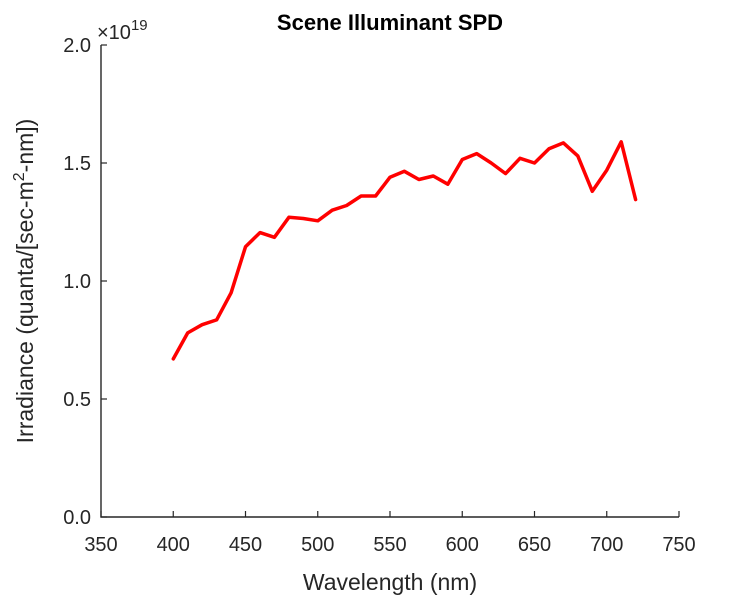 Image resolution: width=750 pixels, height=600 pixels. Describe the element at coordinates (317, 545) in the screenshot. I see `x-tick-label: 500` at that location.